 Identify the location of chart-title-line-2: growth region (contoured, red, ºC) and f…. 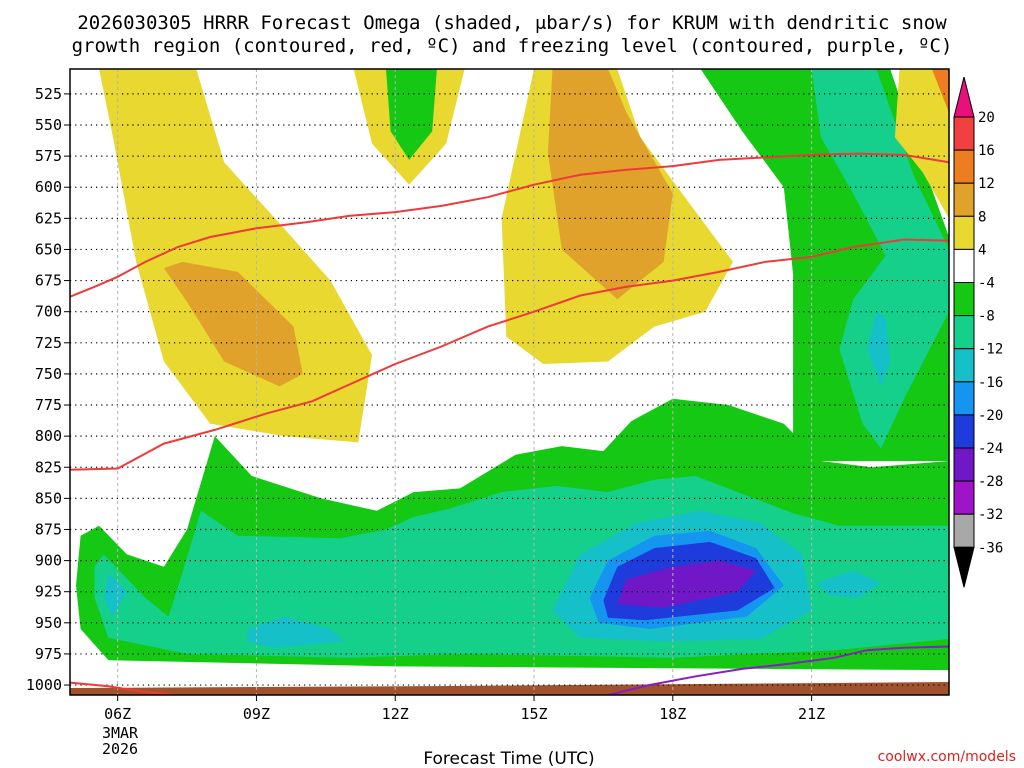
(512, 46).